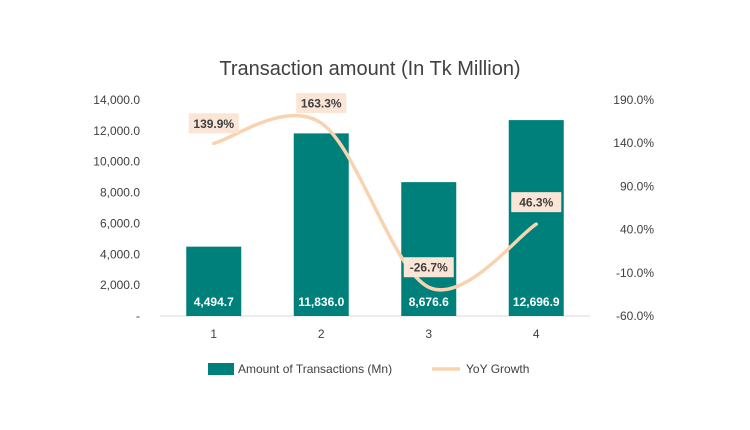 Image resolution: width=750 pixels, height=430 pixels. I want to click on right-tick-label: 40.0%, so click(637, 230).